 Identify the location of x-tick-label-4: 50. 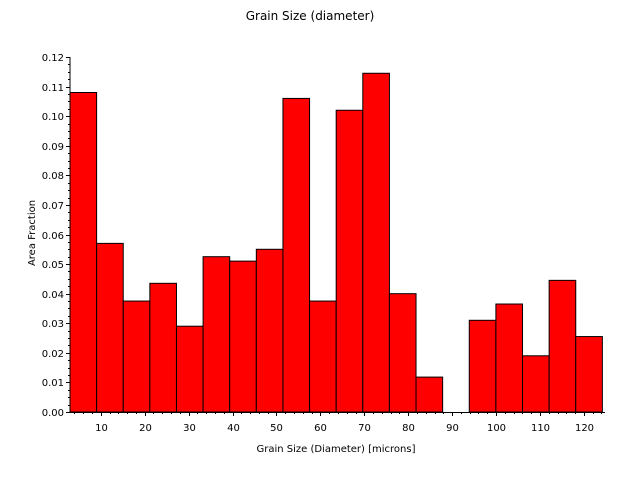
(276, 428).